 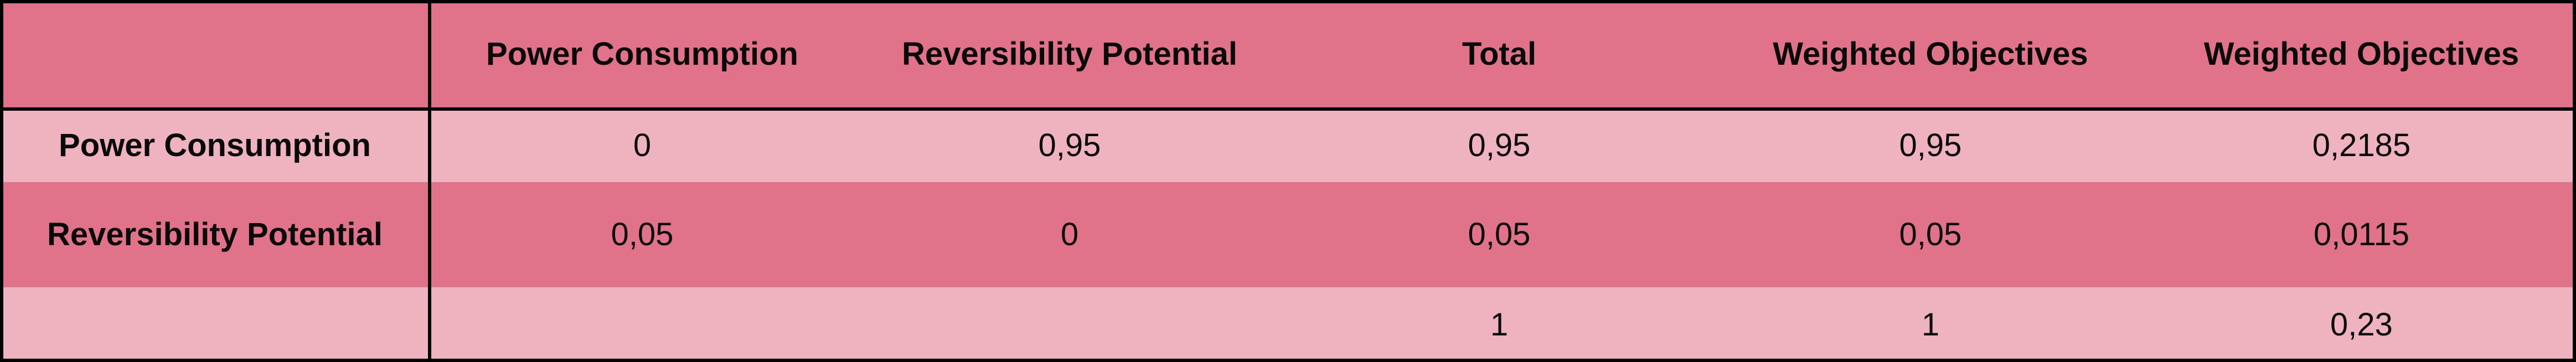 What do you see at coordinates (430, 181) in the screenshot?
I see `row-header-divider` at bounding box center [430, 181].